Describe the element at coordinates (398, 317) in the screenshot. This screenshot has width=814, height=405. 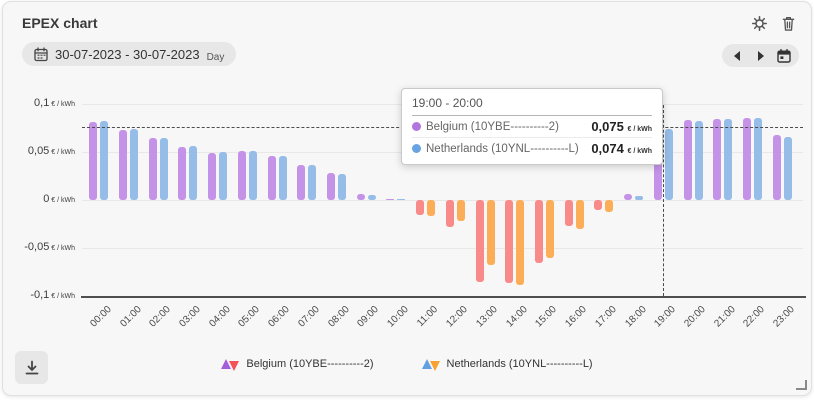
I see `x-axis-label: 10:00` at that location.